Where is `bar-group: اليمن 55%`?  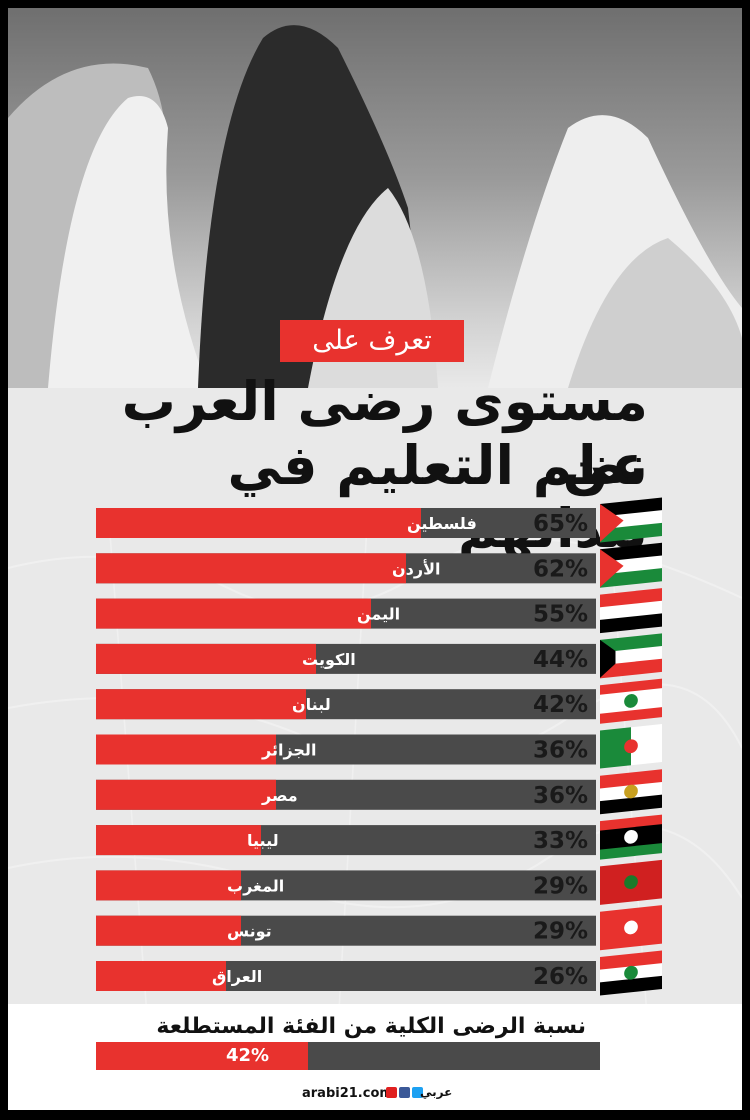
bar-group: اليمن 55% is located at coordinates (379, 611).